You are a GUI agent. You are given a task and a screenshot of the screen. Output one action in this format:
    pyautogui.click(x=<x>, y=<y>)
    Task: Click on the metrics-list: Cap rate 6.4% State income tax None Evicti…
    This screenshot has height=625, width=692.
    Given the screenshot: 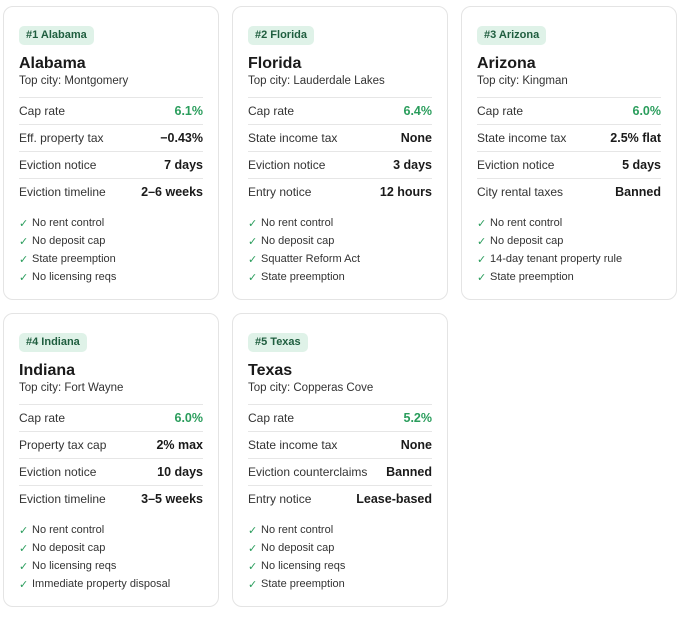 What is the action you would take?
    pyautogui.click(x=340, y=151)
    